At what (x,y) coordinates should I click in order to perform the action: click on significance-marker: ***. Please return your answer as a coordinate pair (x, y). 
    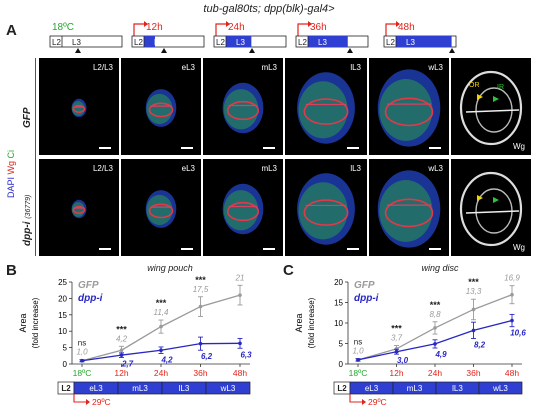
    Looking at the image, I should click on (121, 329).